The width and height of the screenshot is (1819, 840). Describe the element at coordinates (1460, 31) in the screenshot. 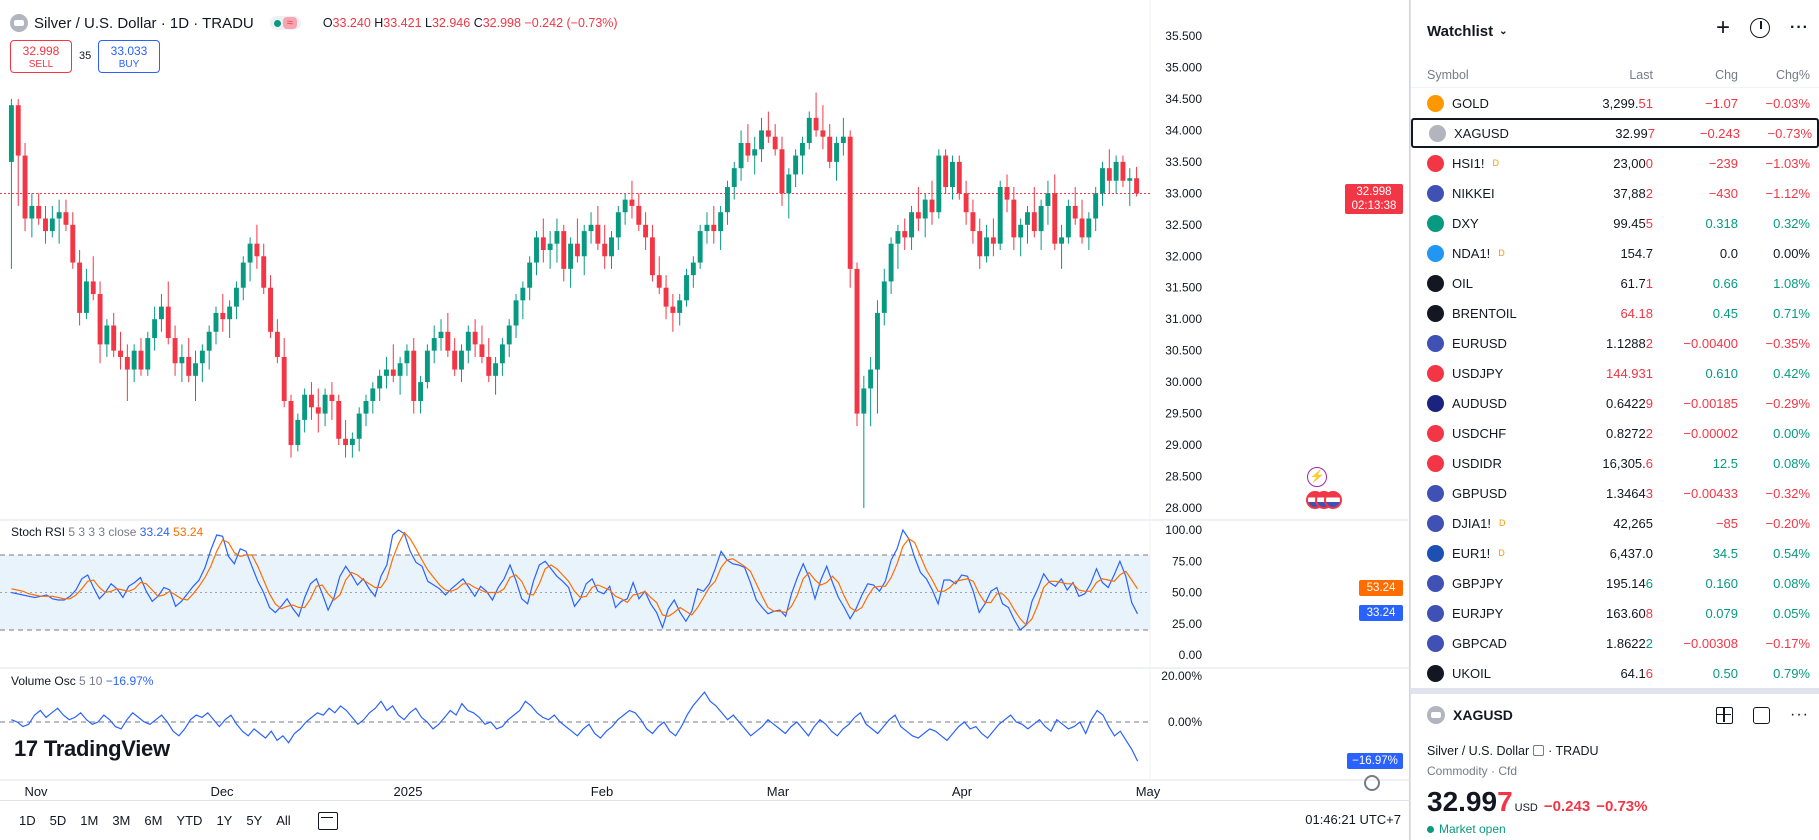

I see `watchlist-title: Watchlist` at that location.